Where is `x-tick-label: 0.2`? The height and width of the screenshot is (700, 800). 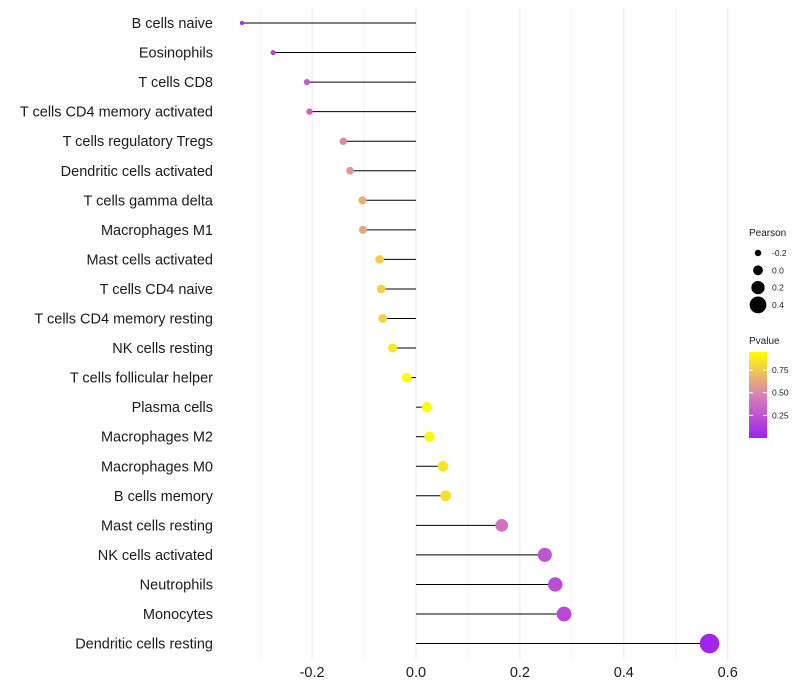 x-tick-label: 0.2 is located at coordinates (520, 673).